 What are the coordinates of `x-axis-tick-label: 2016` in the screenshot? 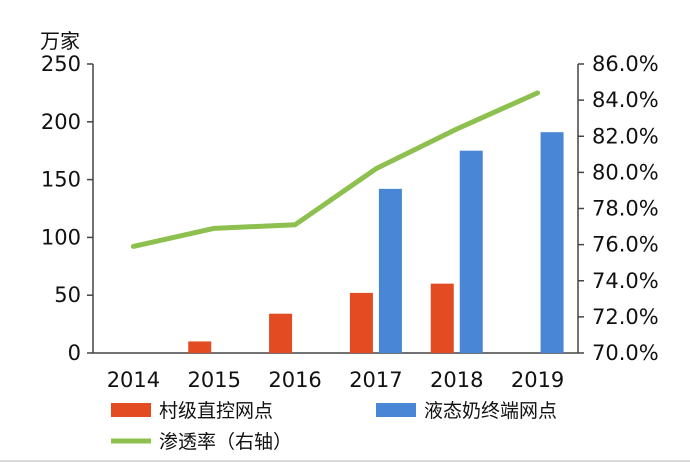 It's located at (294, 380).